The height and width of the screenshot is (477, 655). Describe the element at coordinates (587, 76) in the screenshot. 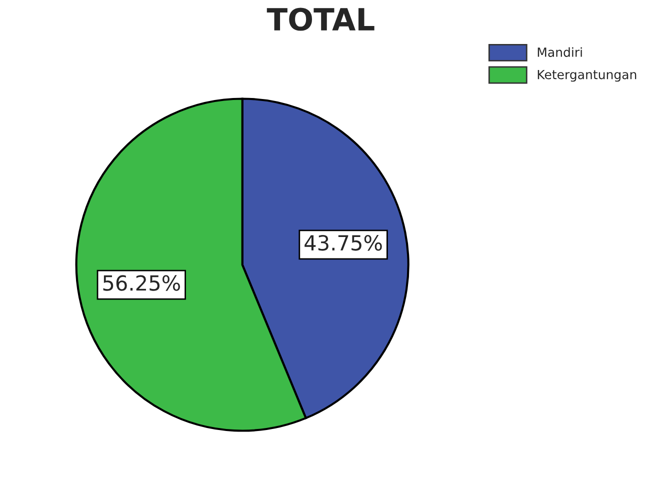

I see `legend-label: Ketergantungan` at that location.